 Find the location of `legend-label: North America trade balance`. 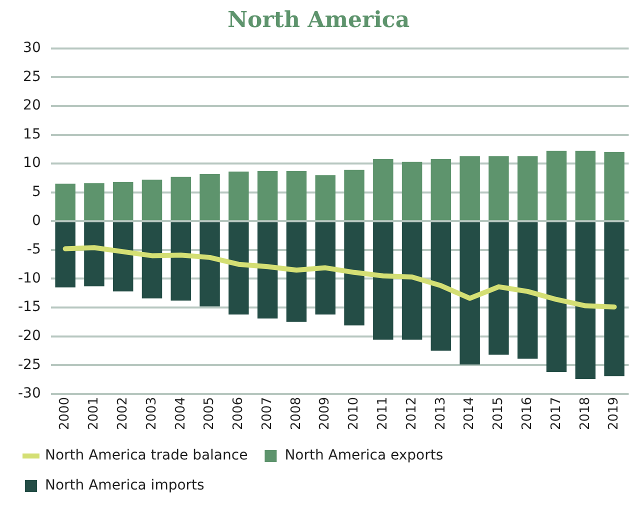

legend-label: North America trade balance is located at coordinates (146, 456).